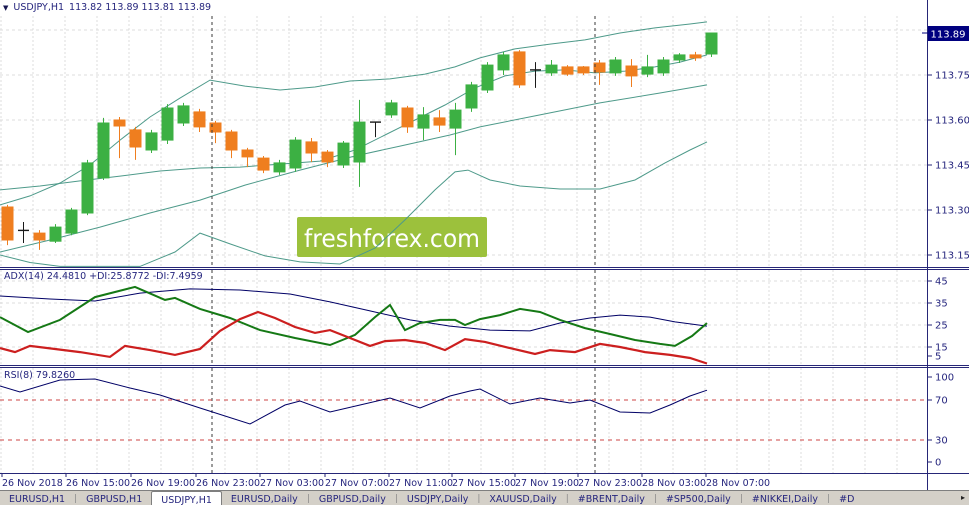 Image resolution: width=969 pixels, height=505 pixels. I want to click on chart-tab-xauusddaily: XAUUSD,Daily, so click(523, 499).